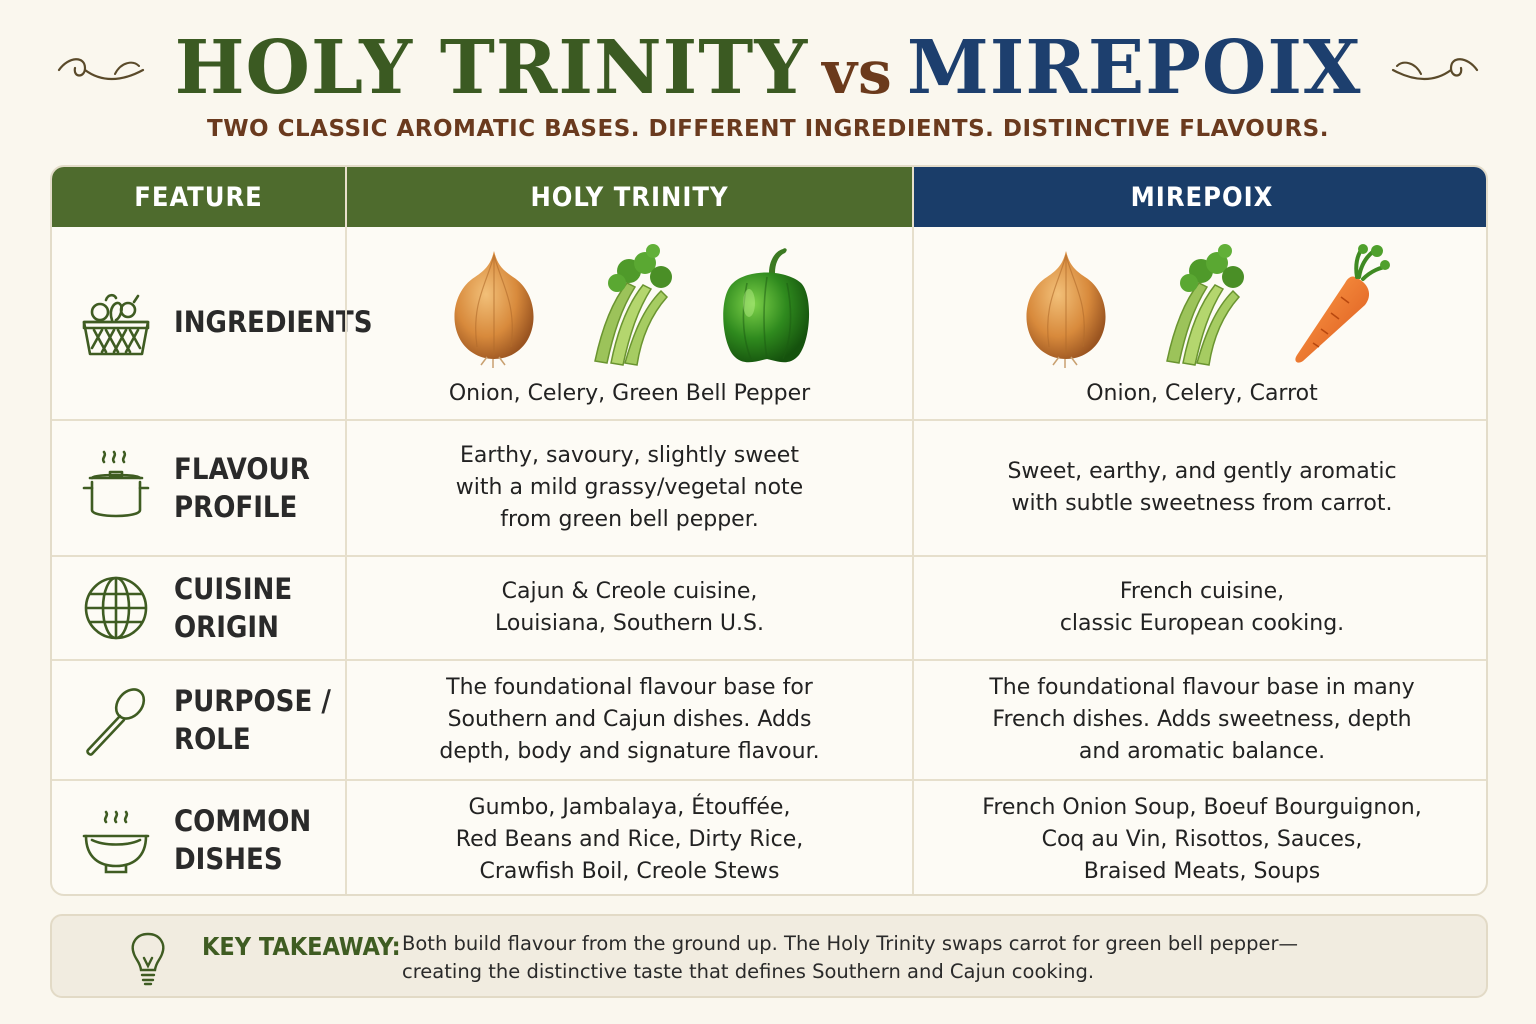 Image resolution: width=1536 pixels, height=1024 pixels. I want to click on page-title: HOLY TRINITY vs MIREPOIX, so click(768, 68).